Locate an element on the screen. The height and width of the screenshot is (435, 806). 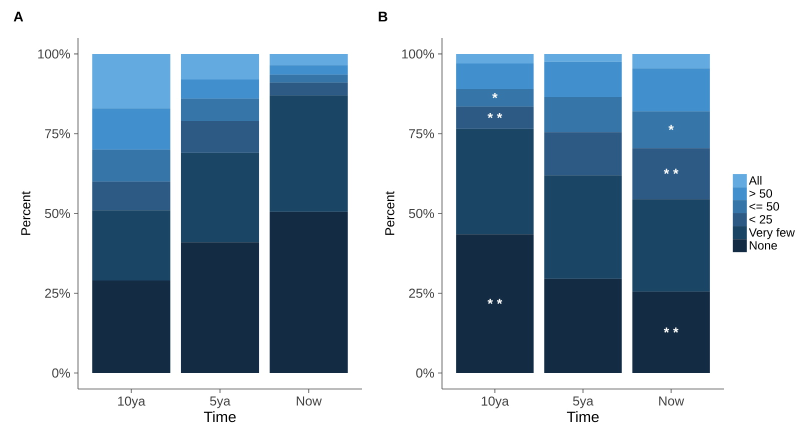
chart-title: B is located at coordinates (383, 17).